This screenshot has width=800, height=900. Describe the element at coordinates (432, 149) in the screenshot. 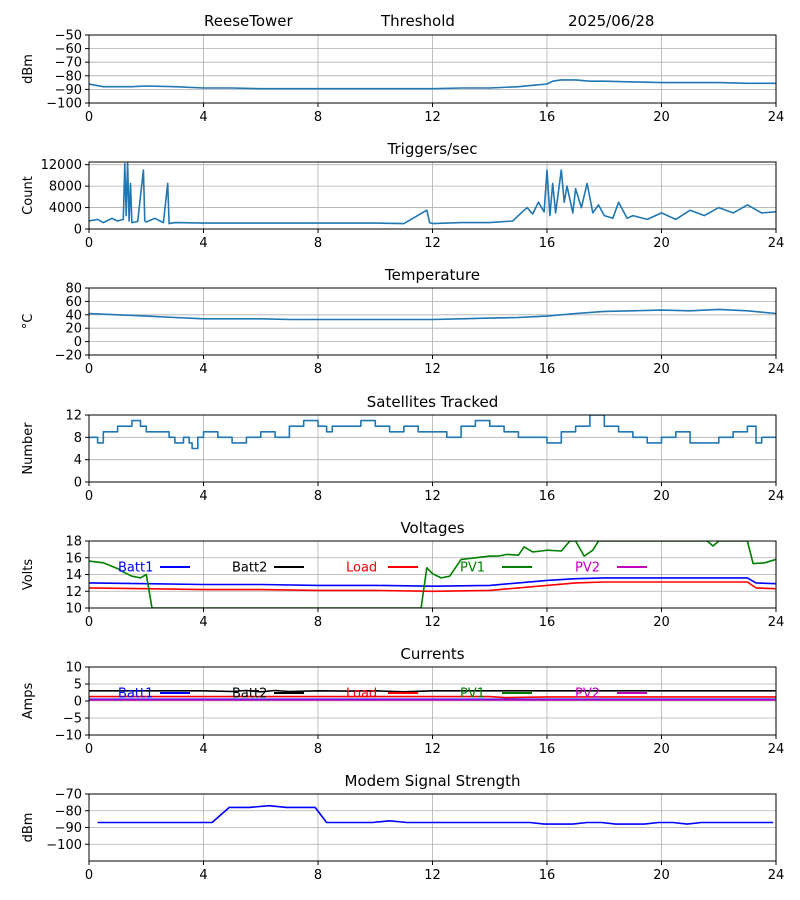

I see `chart-title: Triggers/sec` at that location.